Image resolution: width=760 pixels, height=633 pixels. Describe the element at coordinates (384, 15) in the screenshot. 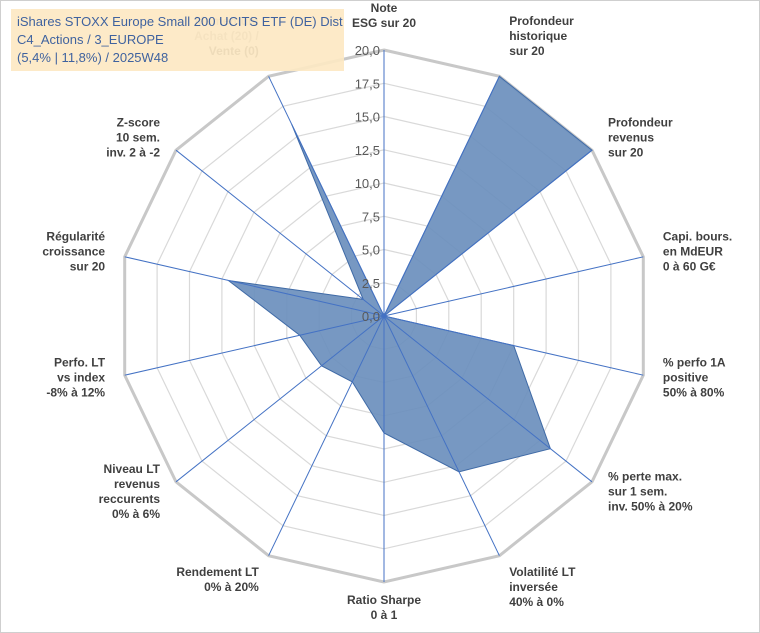

I see `axis-label: Note ESG sur 20` at that location.